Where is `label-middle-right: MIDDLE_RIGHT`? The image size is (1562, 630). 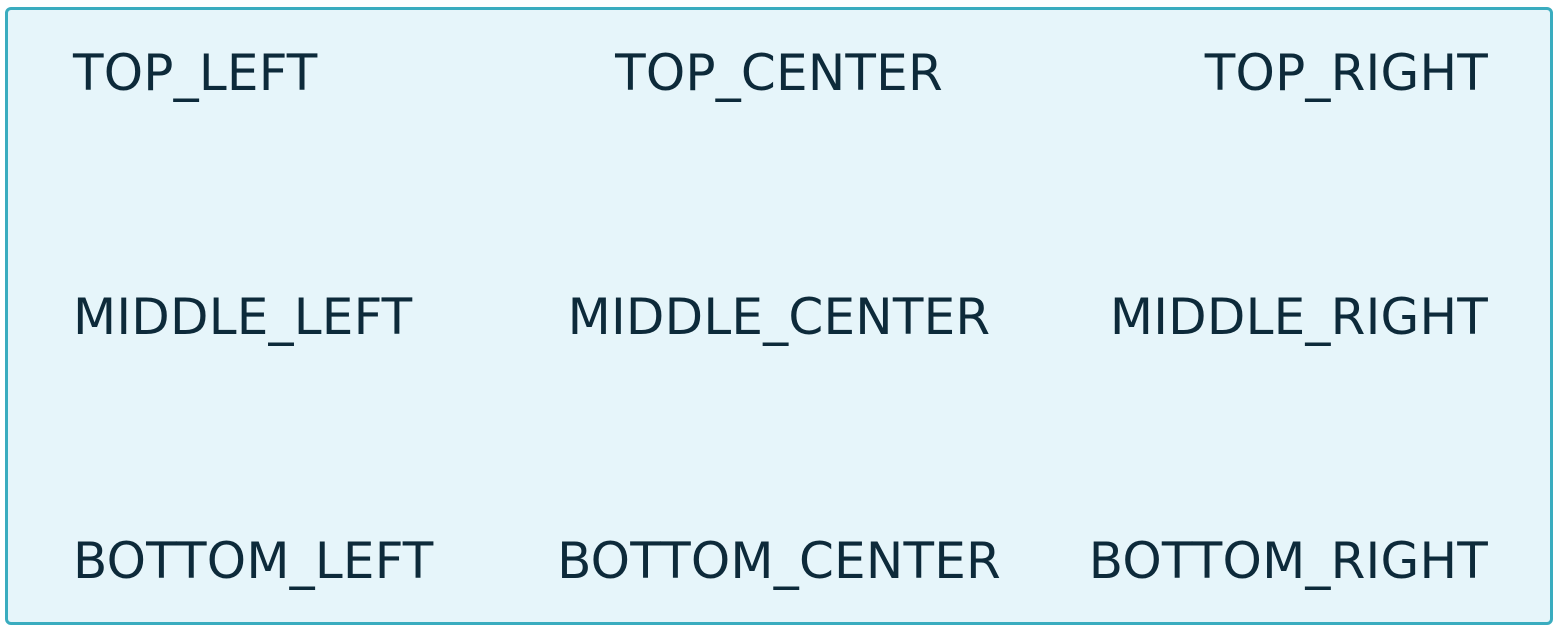
label-middle-right: MIDDLE_RIGHT is located at coordinates (1298, 317).